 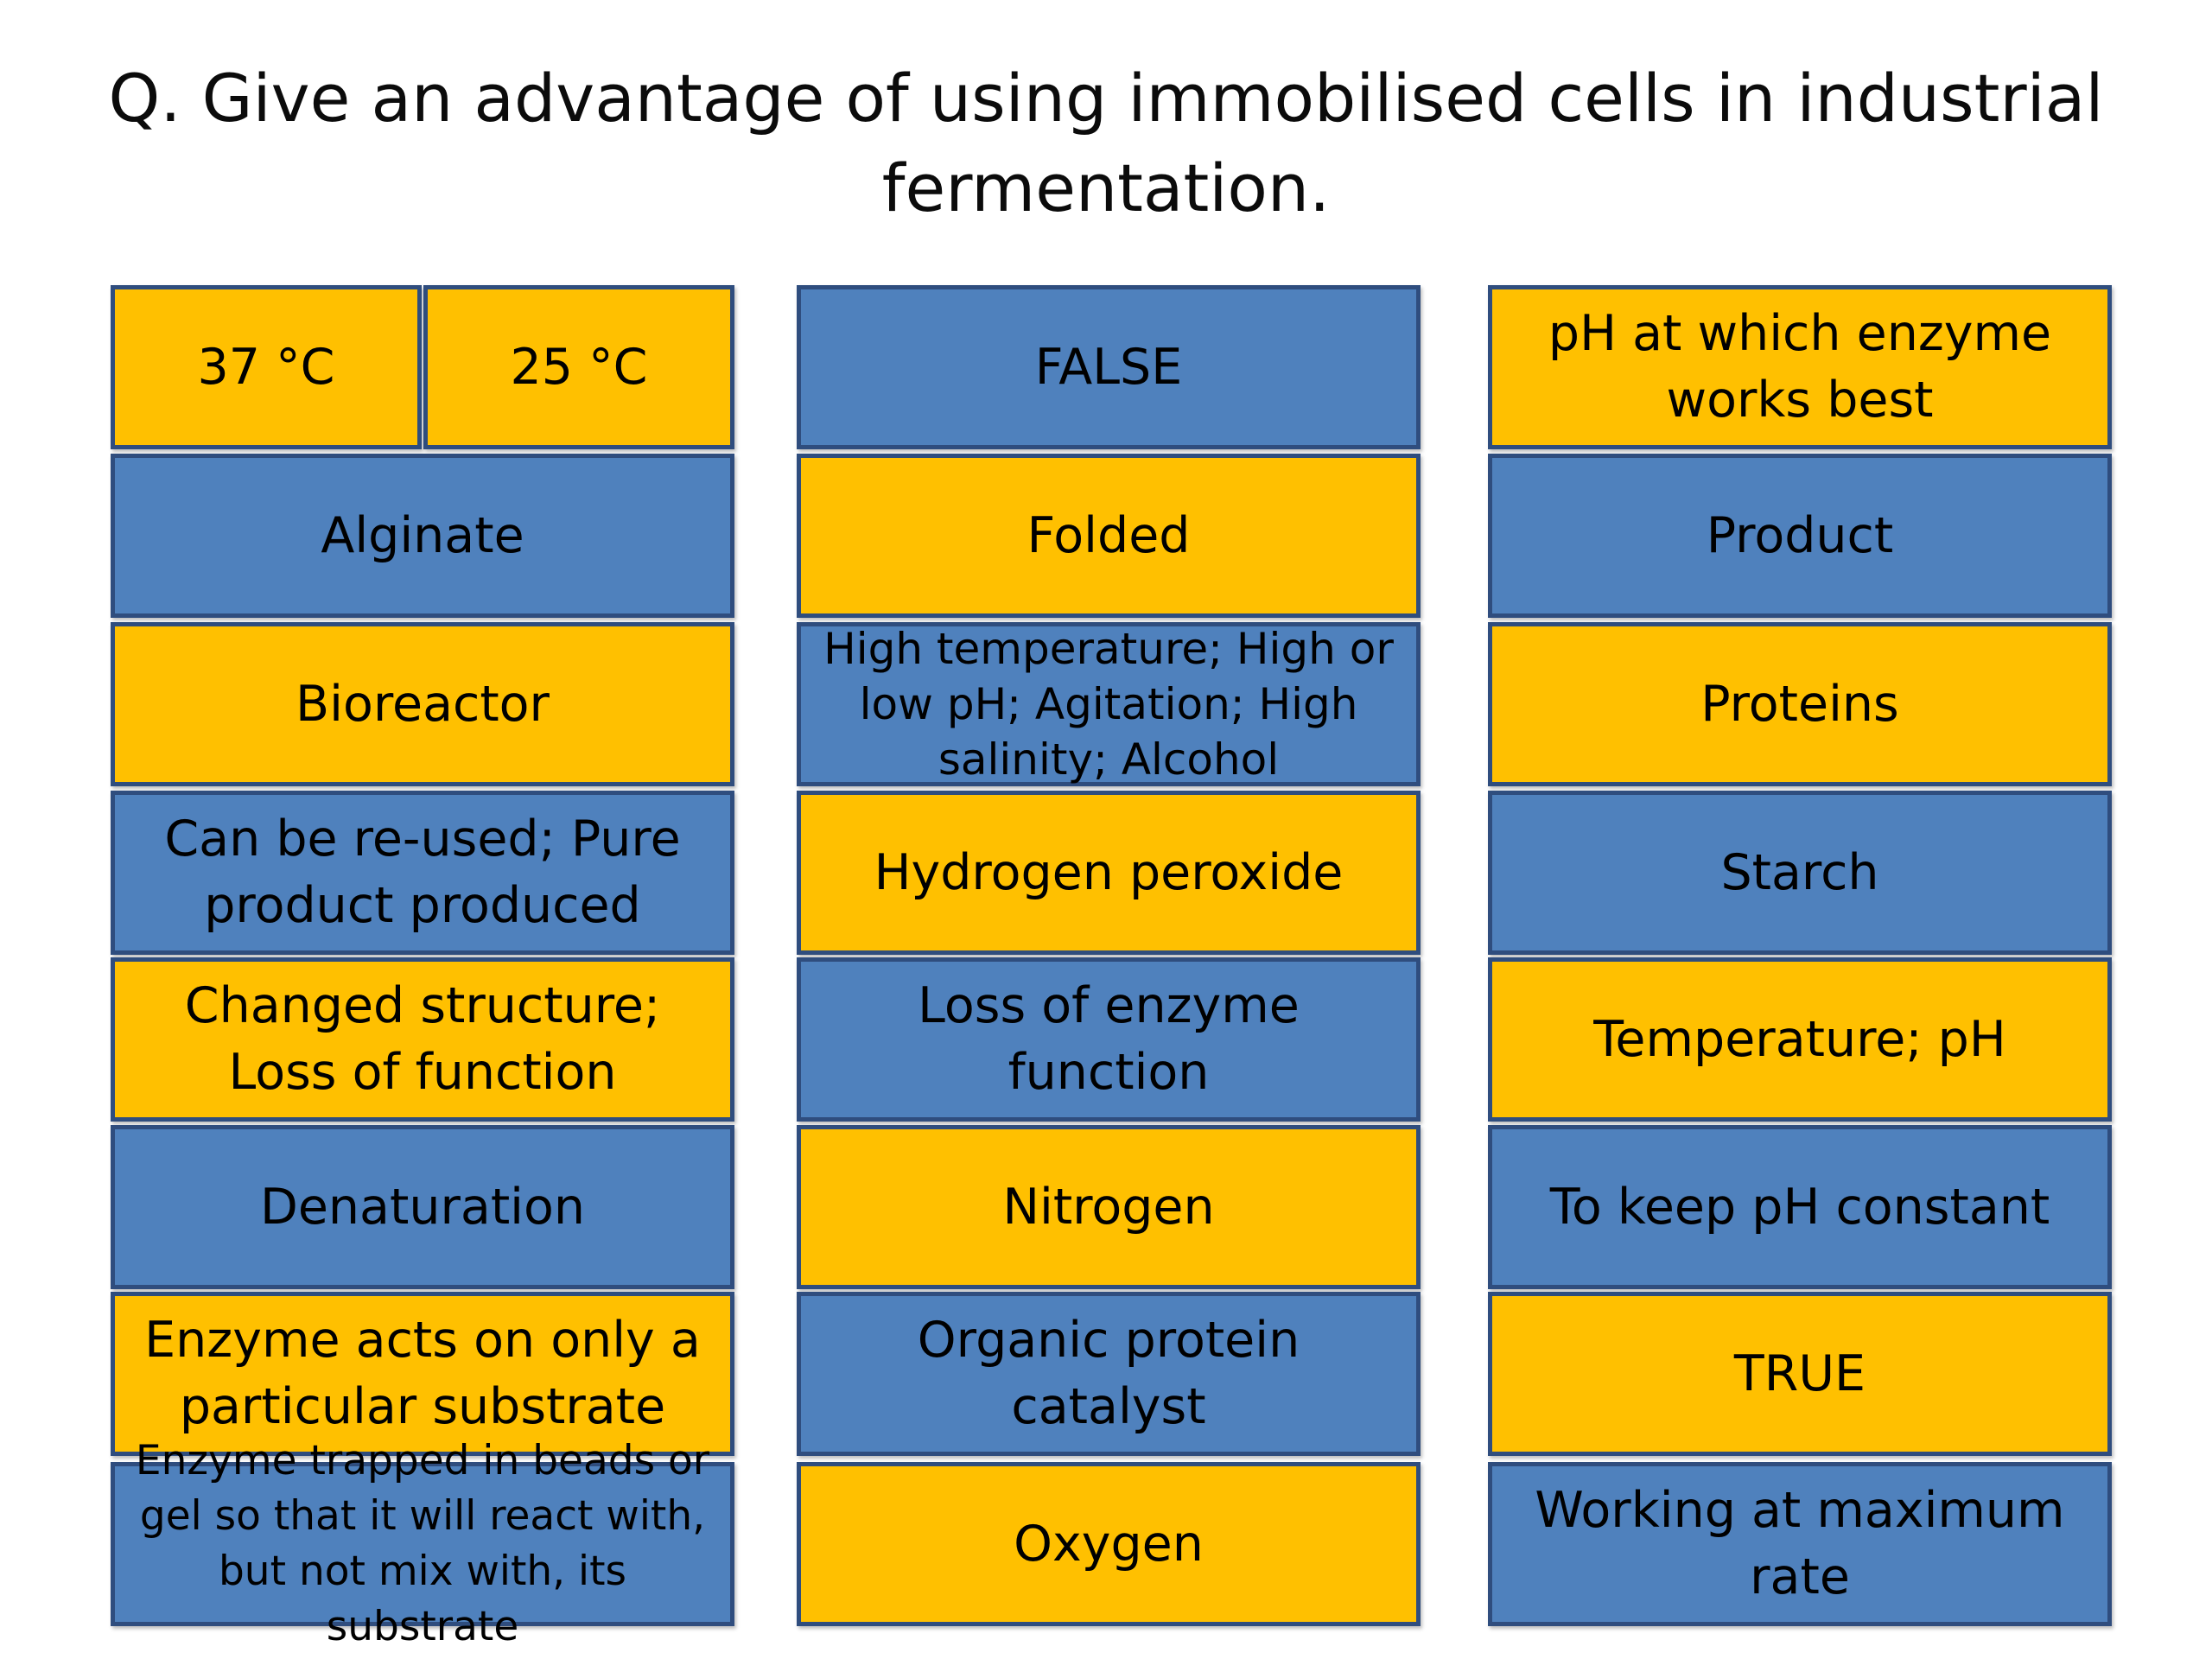 What do you see at coordinates (1109, 1374) in the screenshot?
I see `tile-organic-protein-catalyst: Organic protein catalyst` at bounding box center [1109, 1374].